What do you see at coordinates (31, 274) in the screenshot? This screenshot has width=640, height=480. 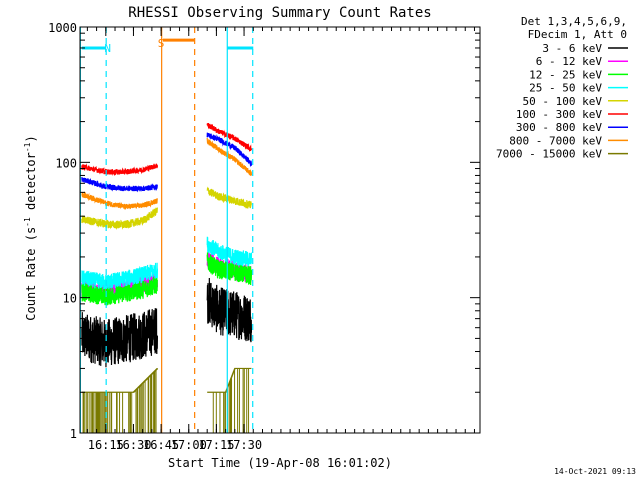 I see `y-axis-label-part1: Count Rate (s` at bounding box center [31, 274].